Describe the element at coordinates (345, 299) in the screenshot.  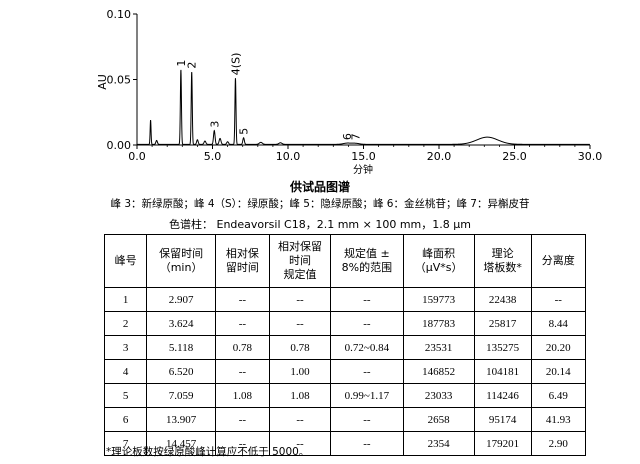
I see `table-row: 1 2.907 -- -- -- 159773 22438 --` at that location.